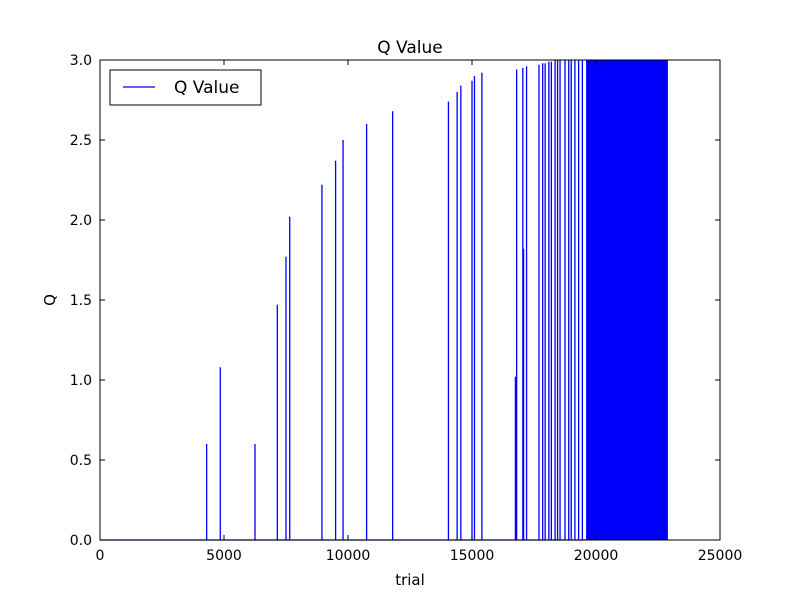 The width and height of the screenshot is (800, 600). What do you see at coordinates (81, 221) in the screenshot?
I see `y-tick-label: 2.0` at bounding box center [81, 221].